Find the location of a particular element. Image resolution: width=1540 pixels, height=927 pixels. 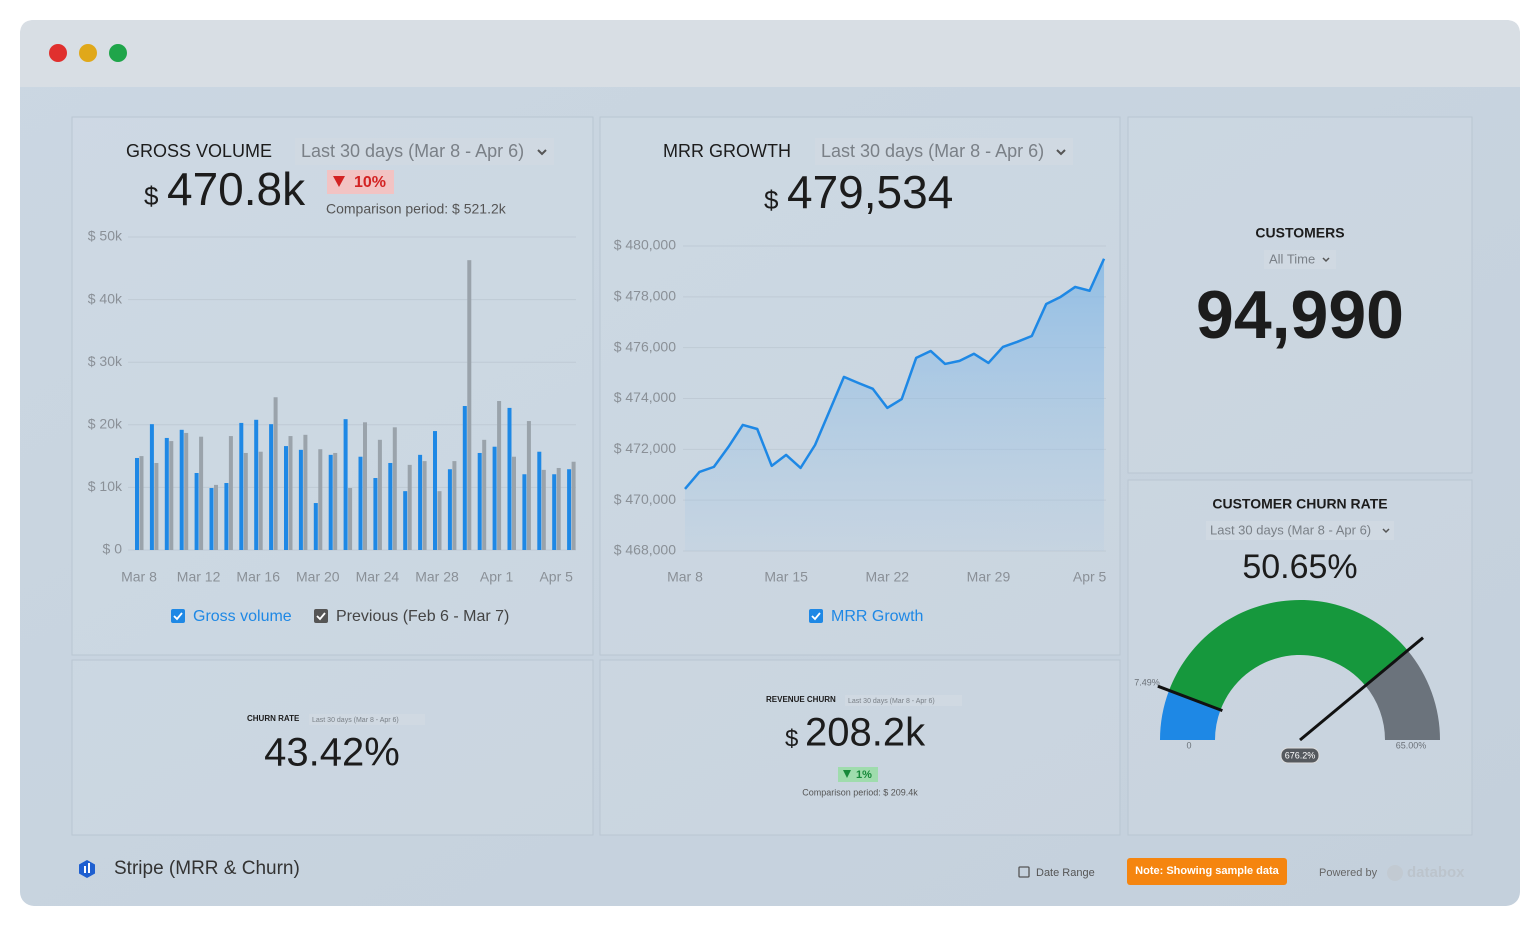

y-tick-label: $ 470,000 is located at coordinates (645, 499).